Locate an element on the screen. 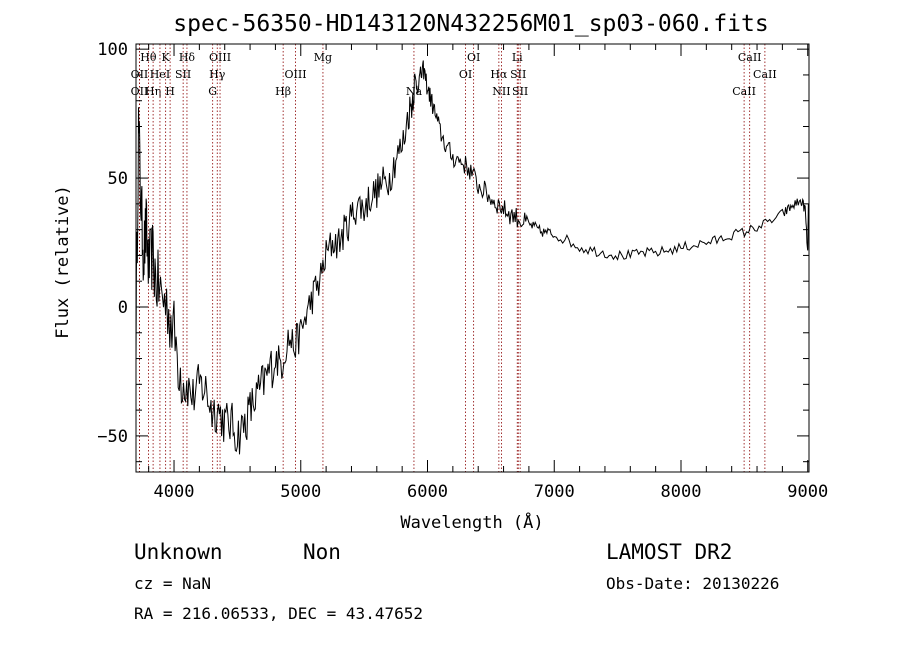 The width and height of the screenshot is (900, 649). marker-label-8: Hδ is located at coordinates (187, 57).